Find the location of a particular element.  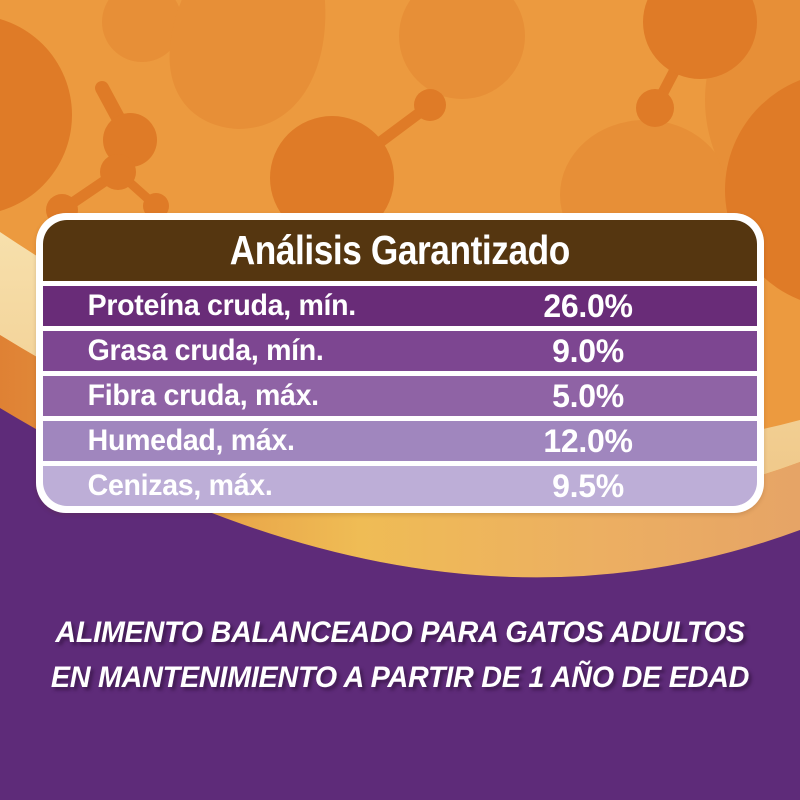

panel-header: Análisis Garantizado is located at coordinates (400, 250).